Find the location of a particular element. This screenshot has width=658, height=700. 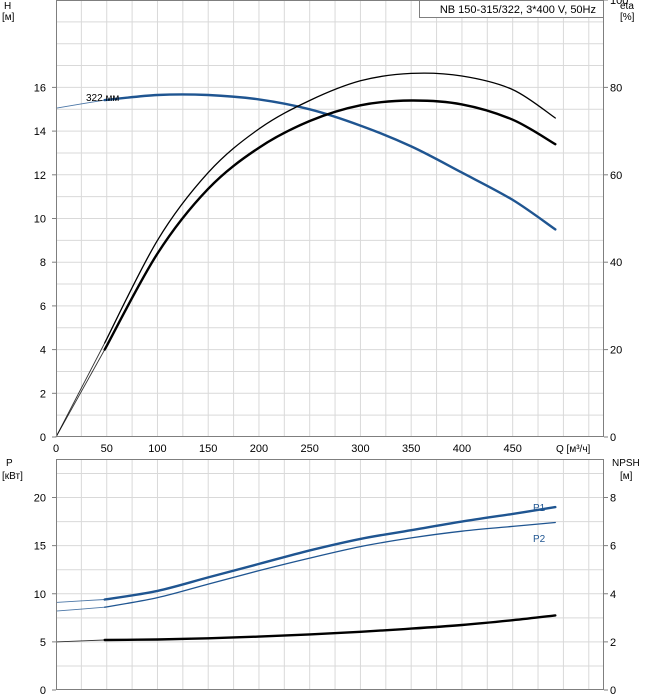

top-y-right-tick-labels: 0 20 40 60 80 100 is located at coordinates (616, 222).